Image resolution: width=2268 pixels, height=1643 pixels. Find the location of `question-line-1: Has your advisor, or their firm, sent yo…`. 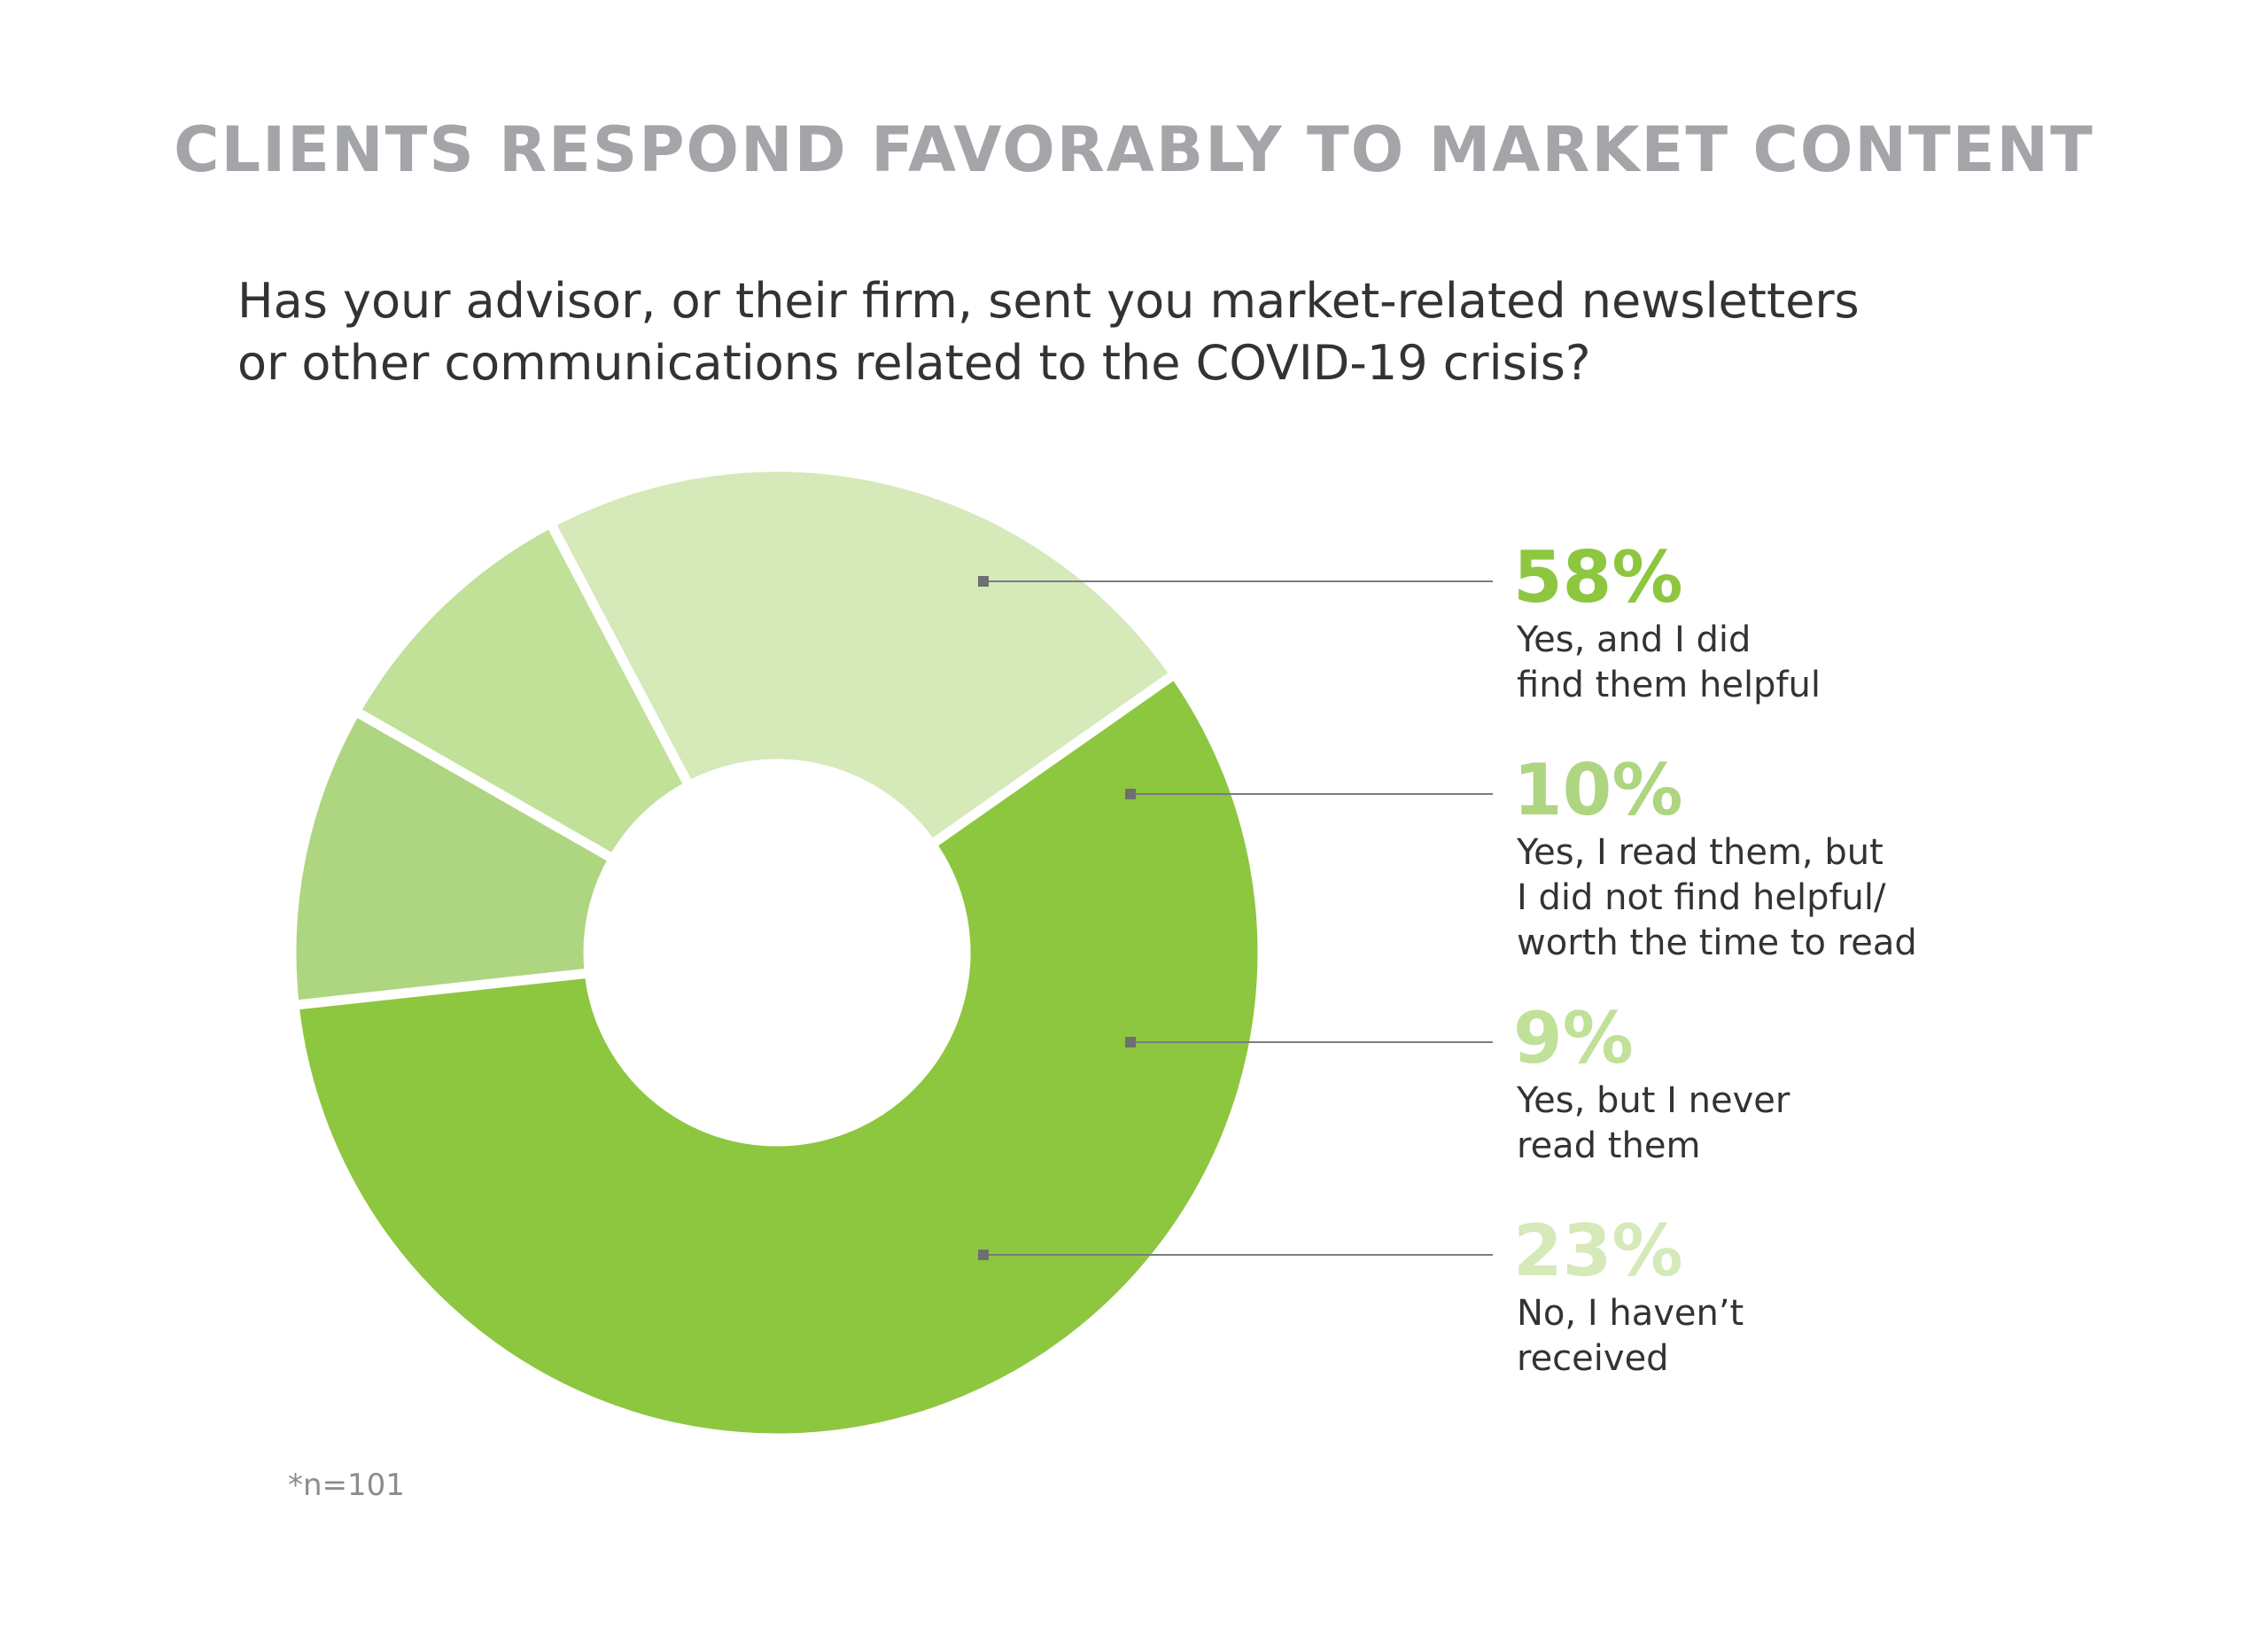

question-line-1: Has your advisor, or their firm, sent yo… is located at coordinates (1048, 301).